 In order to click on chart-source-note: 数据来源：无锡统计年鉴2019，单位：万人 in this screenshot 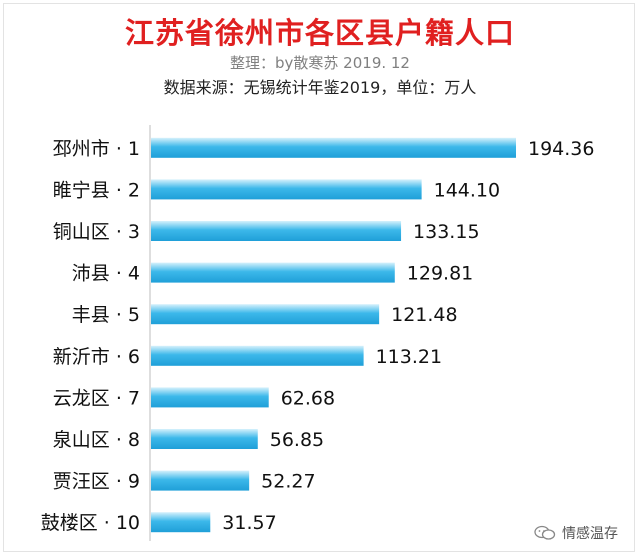, I will do `click(320, 87)`.